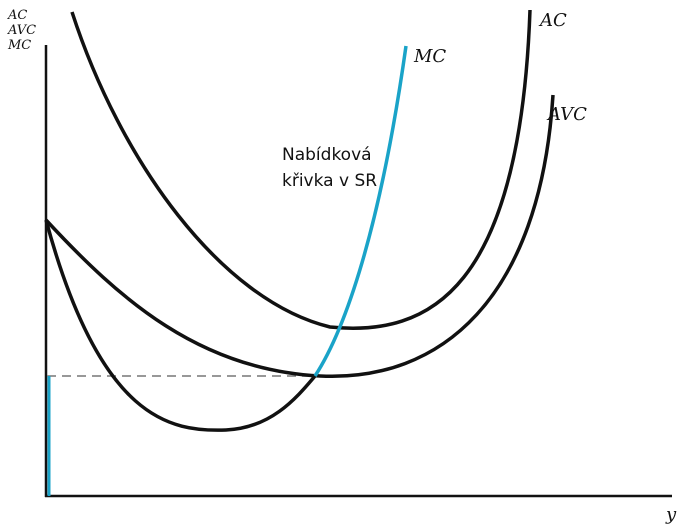 This screenshot has width=679, height=525. I want to click on mc-supply-curve, so click(360, 211).